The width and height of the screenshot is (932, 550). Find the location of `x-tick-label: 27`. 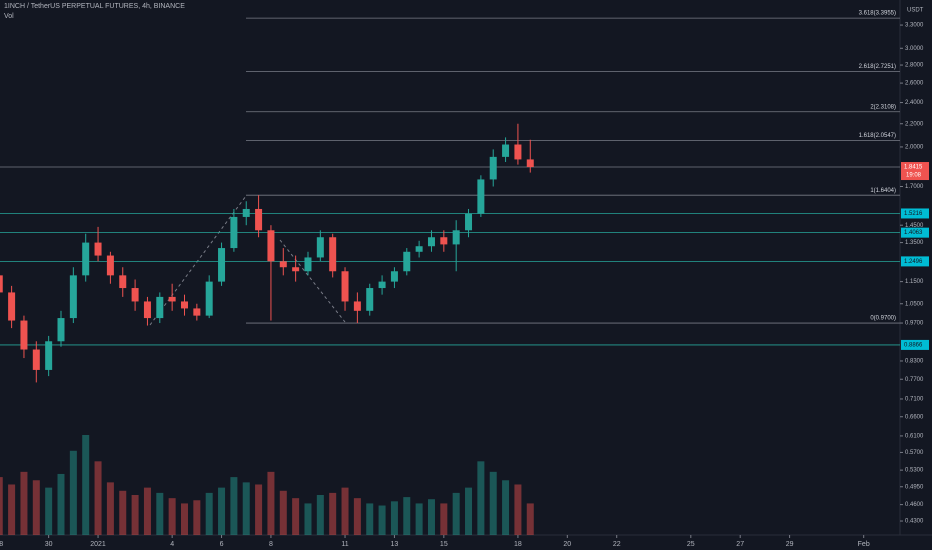

x-tick-label: 27 is located at coordinates (740, 544).